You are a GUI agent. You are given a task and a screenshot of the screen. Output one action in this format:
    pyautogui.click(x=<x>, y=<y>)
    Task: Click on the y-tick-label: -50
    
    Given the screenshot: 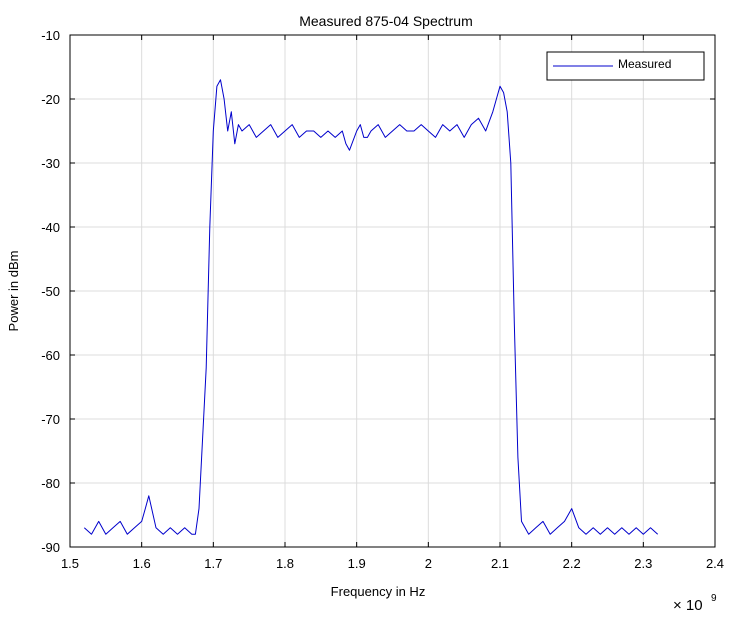 What is the action you would take?
    pyautogui.click(x=50, y=291)
    